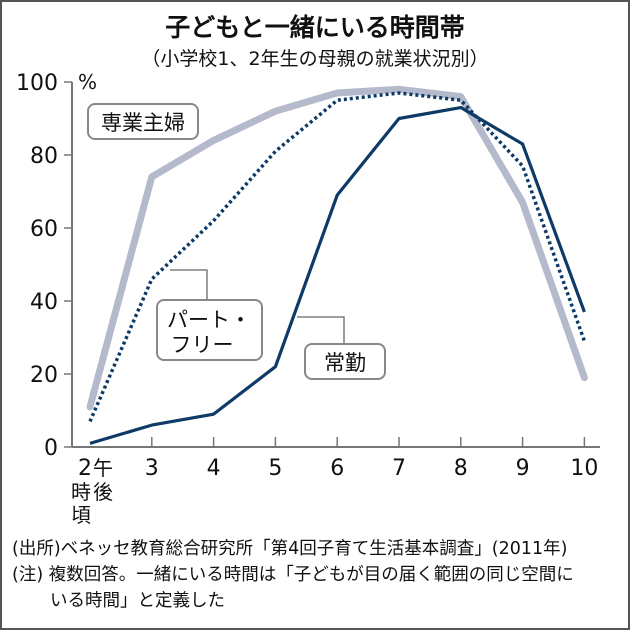 The width and height of the screenshot is (630, 630). What do you see at coordinates (399, 468) in the screenshot?
I see `x-tick-label: 7` at bounding box center [399, 468].